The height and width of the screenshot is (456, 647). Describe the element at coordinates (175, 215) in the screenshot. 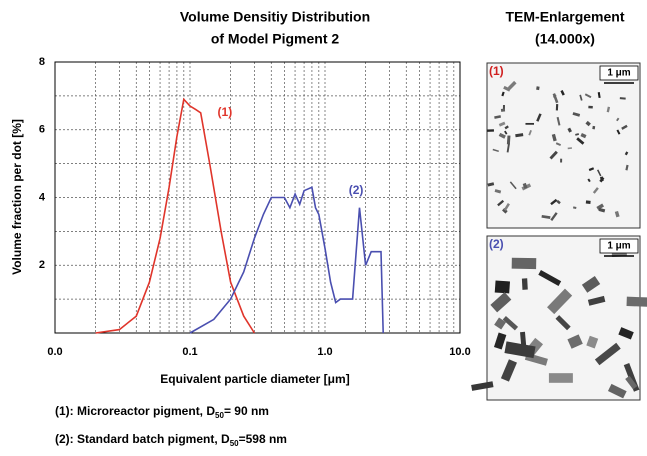

I see `data-line` at that location.